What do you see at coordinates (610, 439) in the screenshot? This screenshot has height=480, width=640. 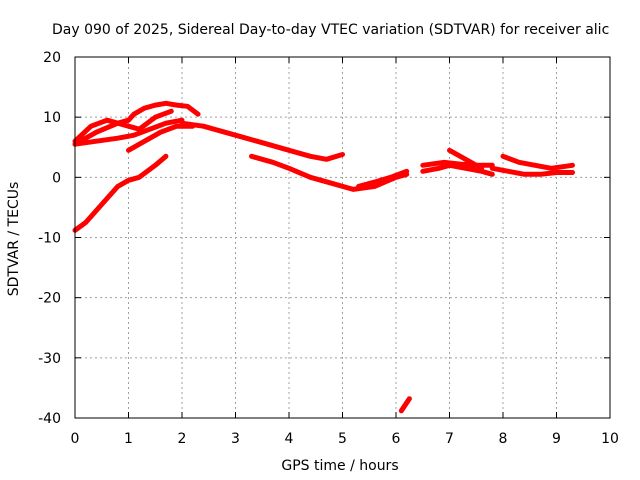 I see `x-tick-label: 10` at bounding box center [610, 439].